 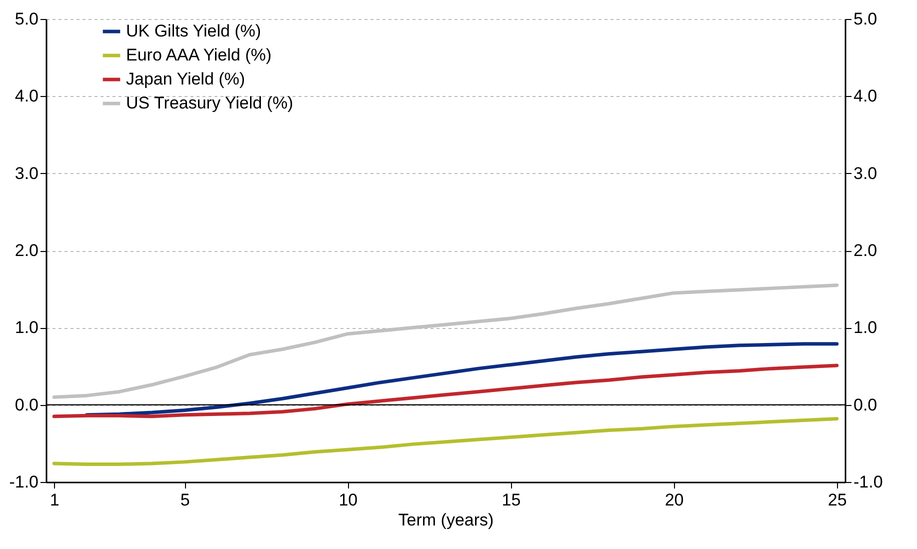 I want to click on y2-tick-label: -1.0, so click(x=868, y=482).